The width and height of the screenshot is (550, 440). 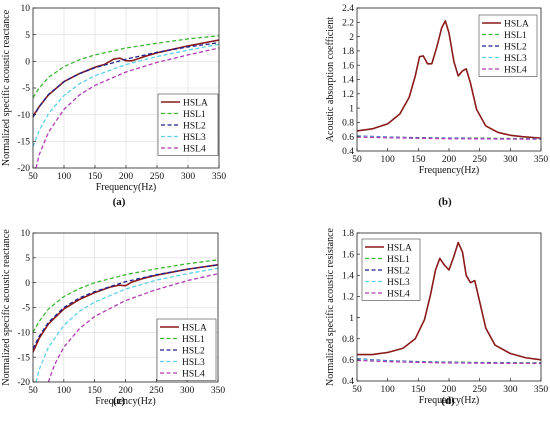 What do you see at coordinates (351, 38) in the screenshot?
I see `y-tick-label: 2` at bounding box center [351, 38].